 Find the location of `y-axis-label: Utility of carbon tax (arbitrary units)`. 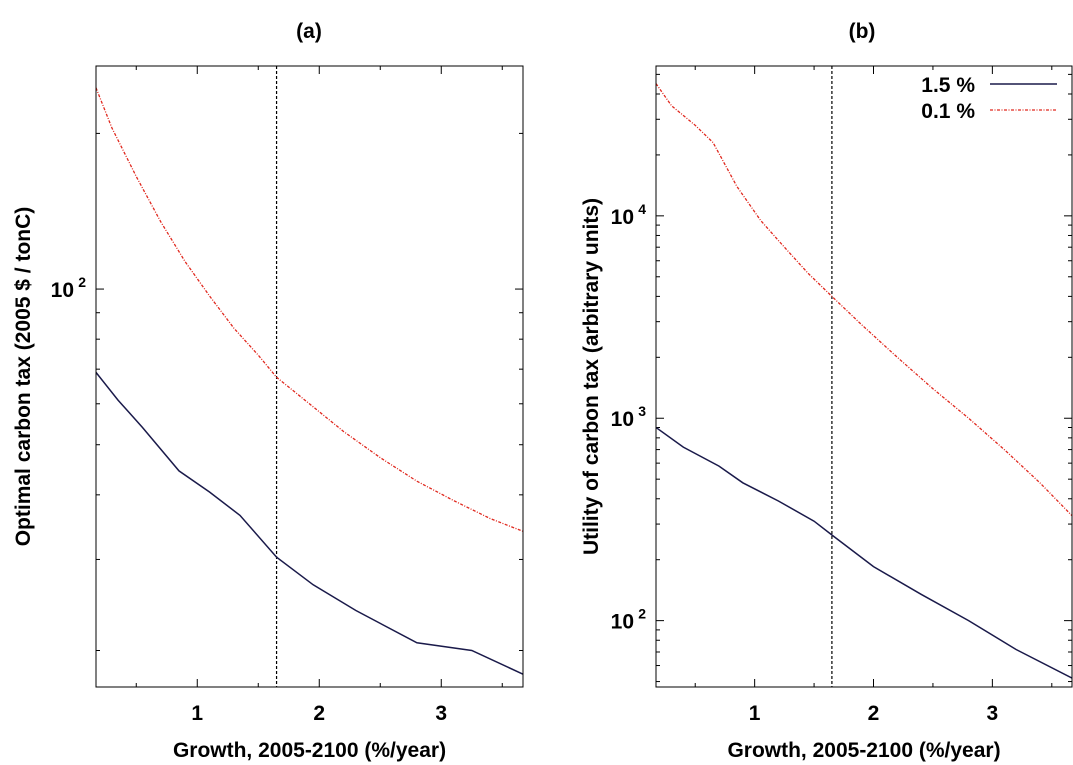

y-axis-label: Utility of carbon tax (arbitrary units) is located at coordinates (591, 376).